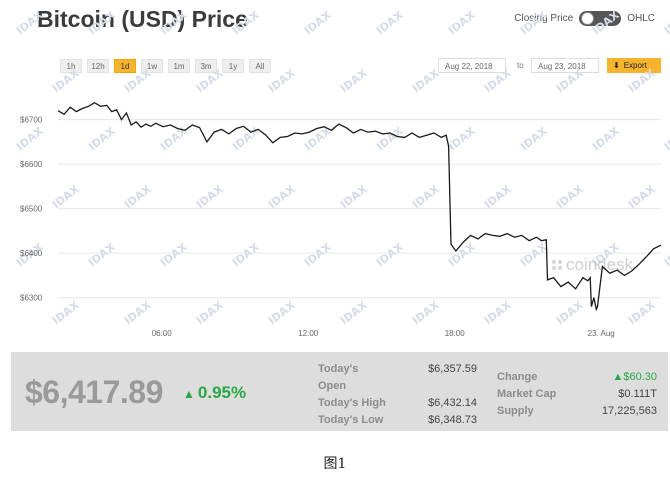 The image size is (670, 477). Describe the element at coordinates (601, 333) in the screenshot. I see `x-tick-label: 23. Aug` at that location.